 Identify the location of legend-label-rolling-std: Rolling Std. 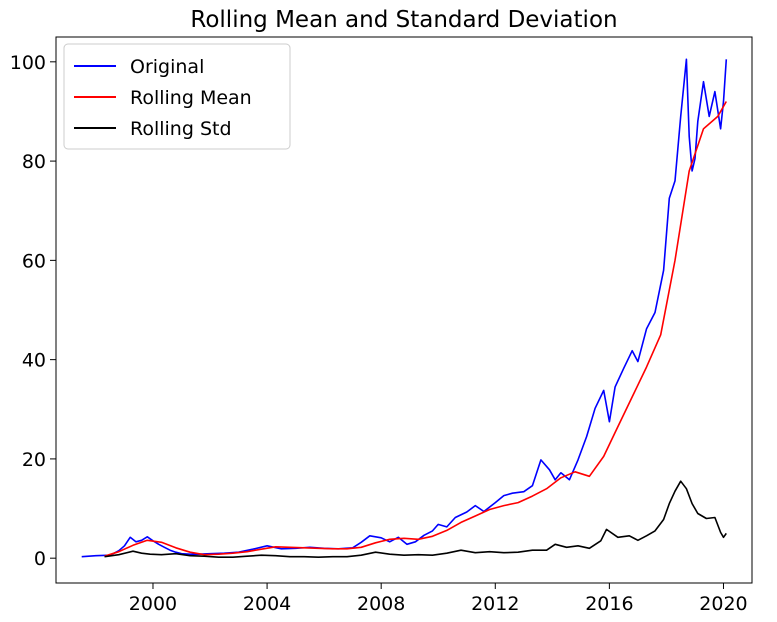
(181, 129).